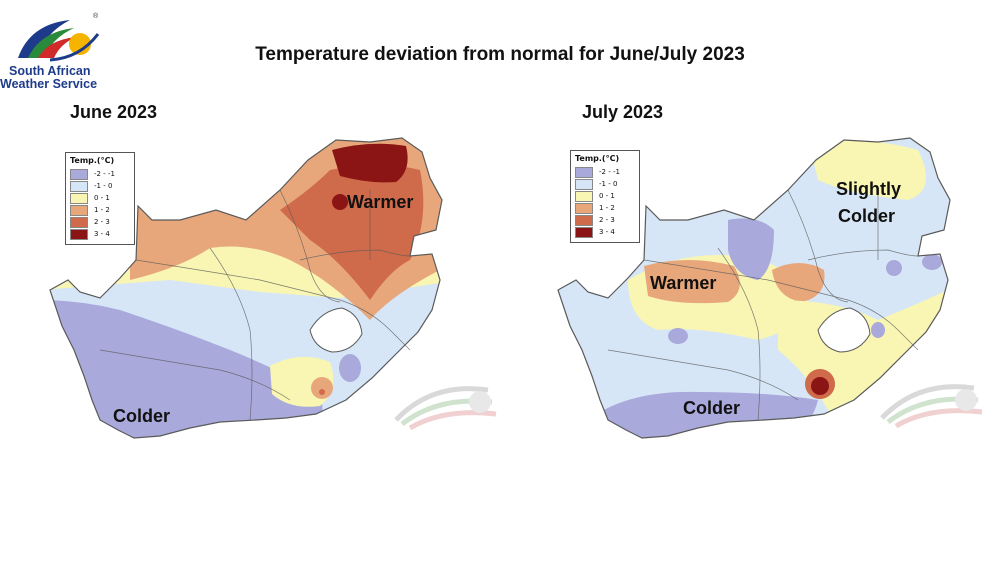  Describe the element at coordinates (92, 160) in the screenshot. I see `june-legend-title: Temp.(°C)` at that location.